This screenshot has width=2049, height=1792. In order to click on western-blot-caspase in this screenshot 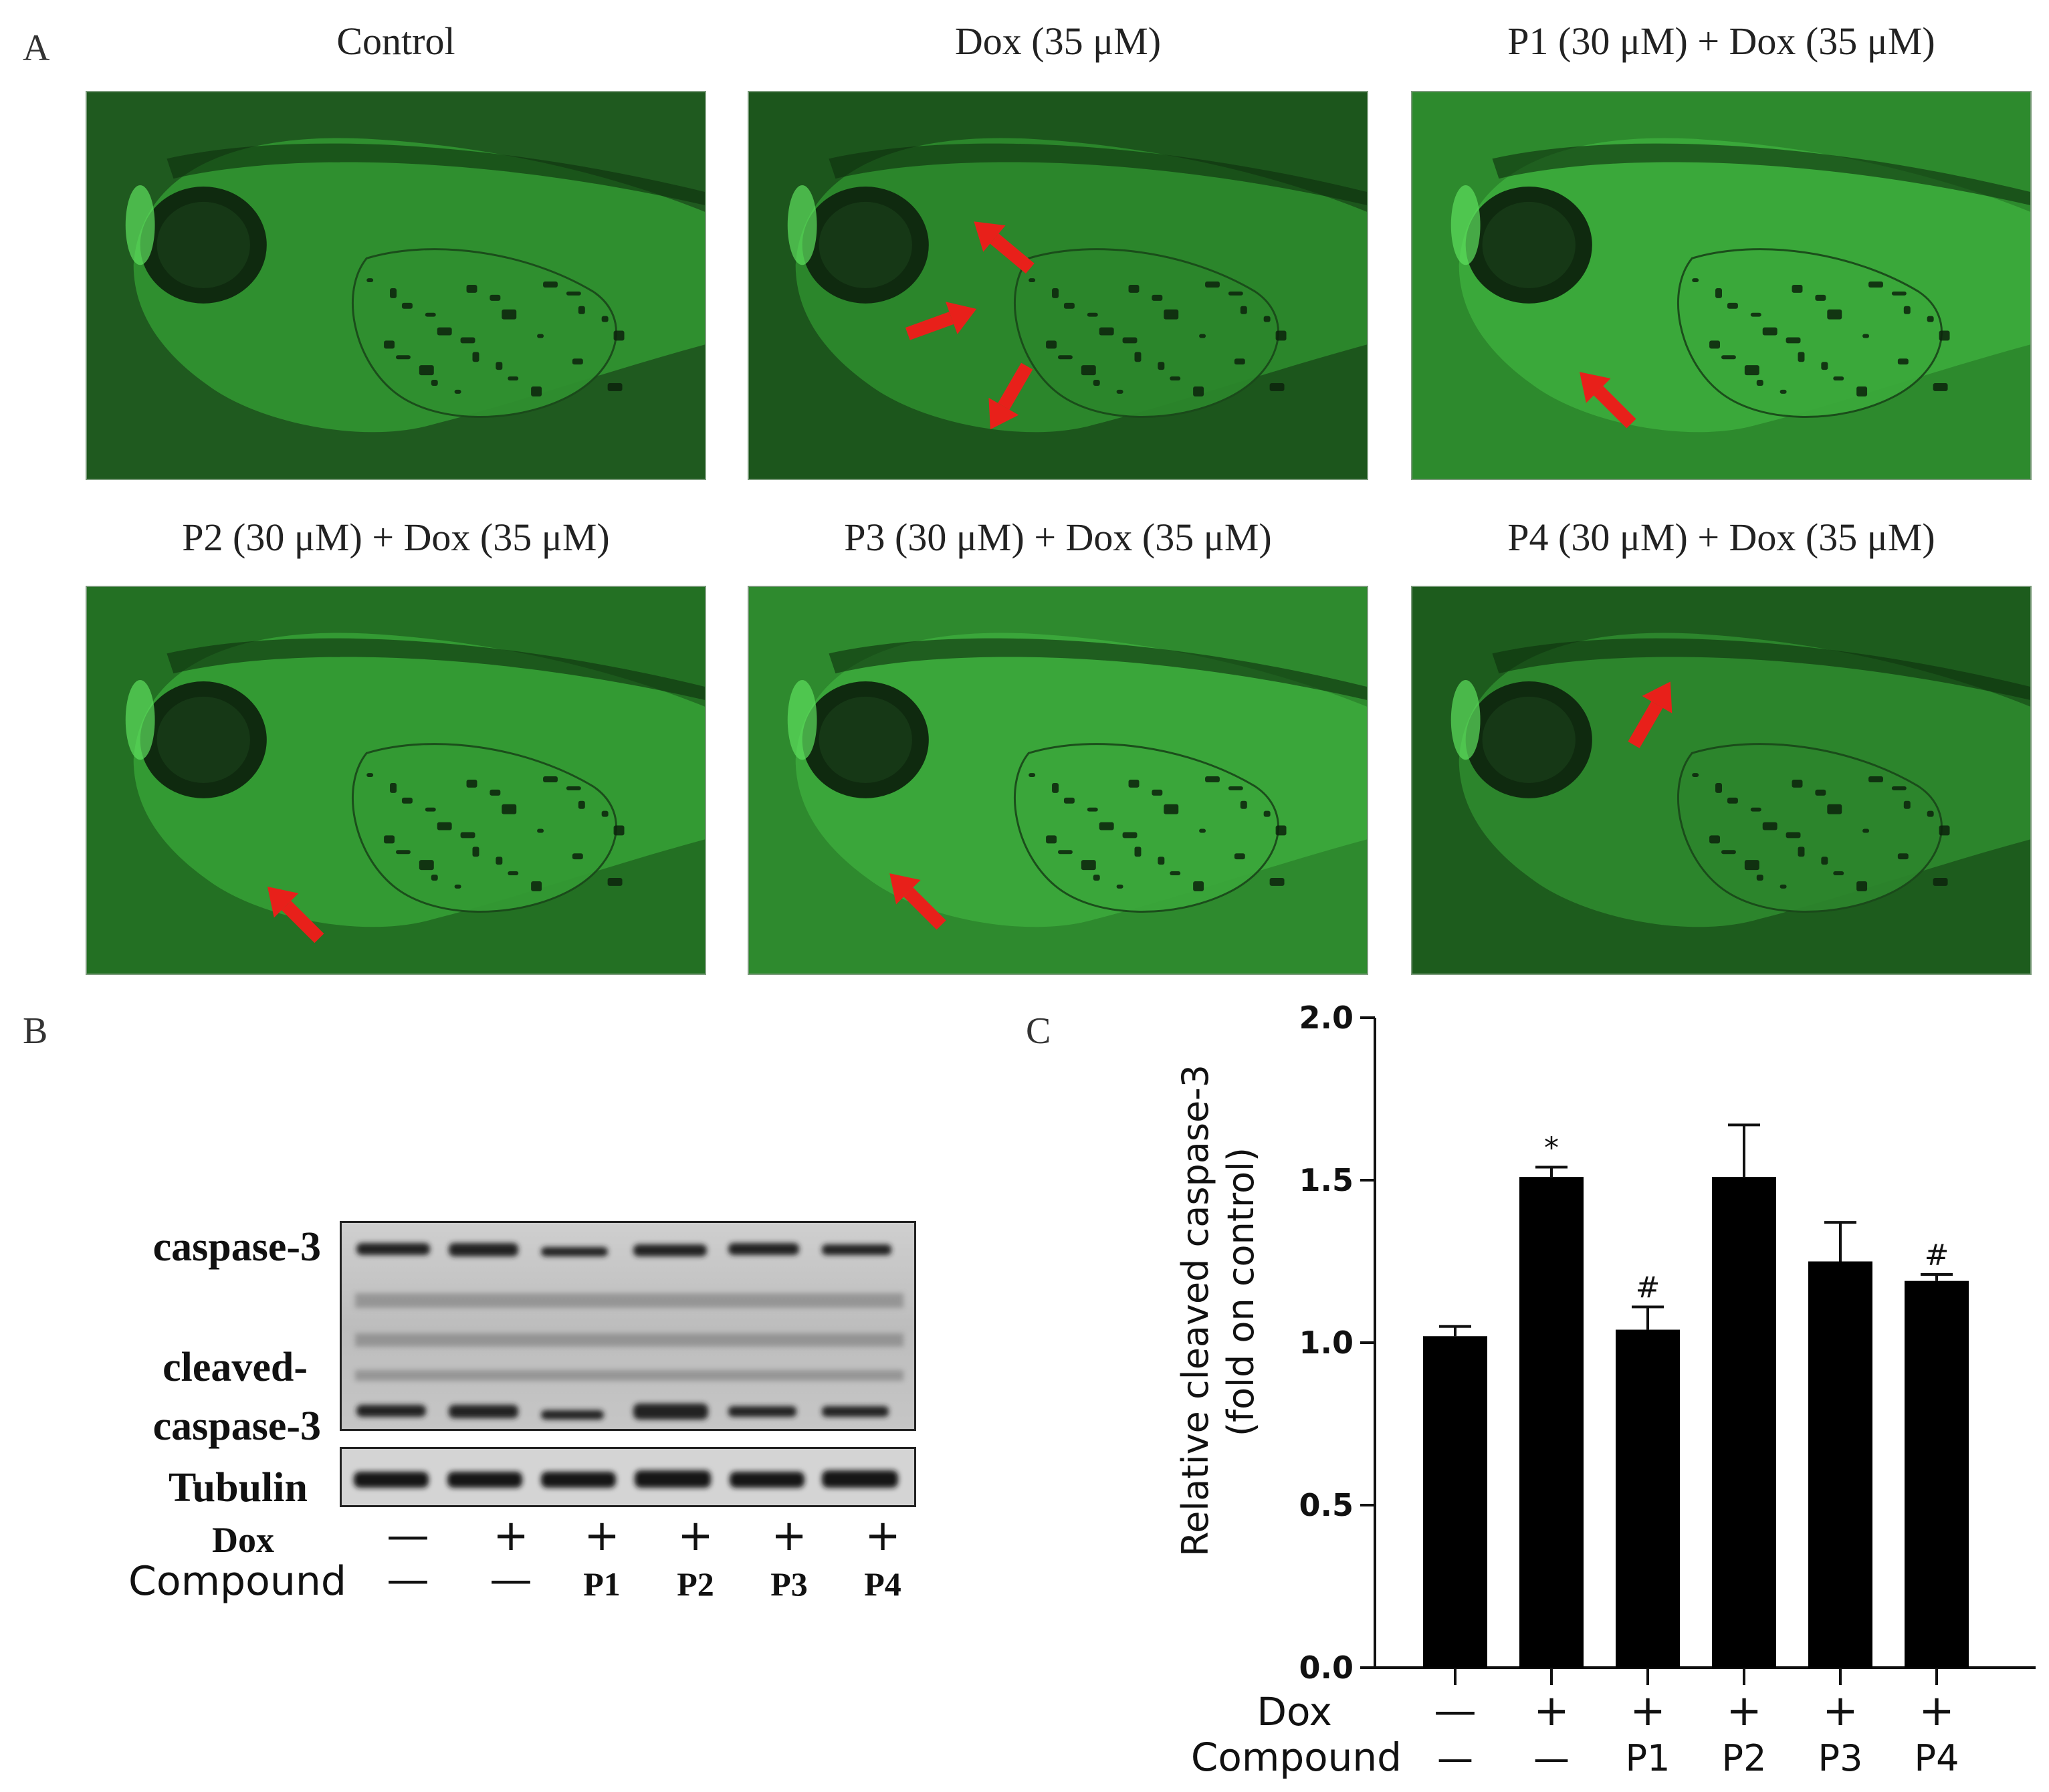, I will do `click(628, 1326)`.